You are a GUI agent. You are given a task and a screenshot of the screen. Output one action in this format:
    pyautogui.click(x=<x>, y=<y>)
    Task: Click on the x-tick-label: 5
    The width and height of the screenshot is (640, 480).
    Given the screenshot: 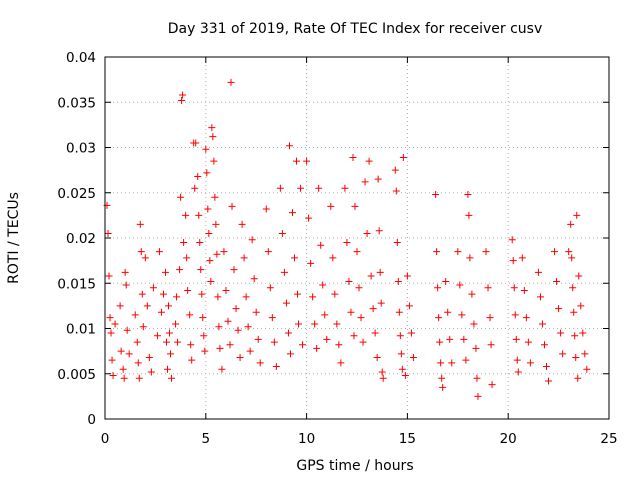 What is the action you would take?
    pyautogui.click(x=206, y=439)
    